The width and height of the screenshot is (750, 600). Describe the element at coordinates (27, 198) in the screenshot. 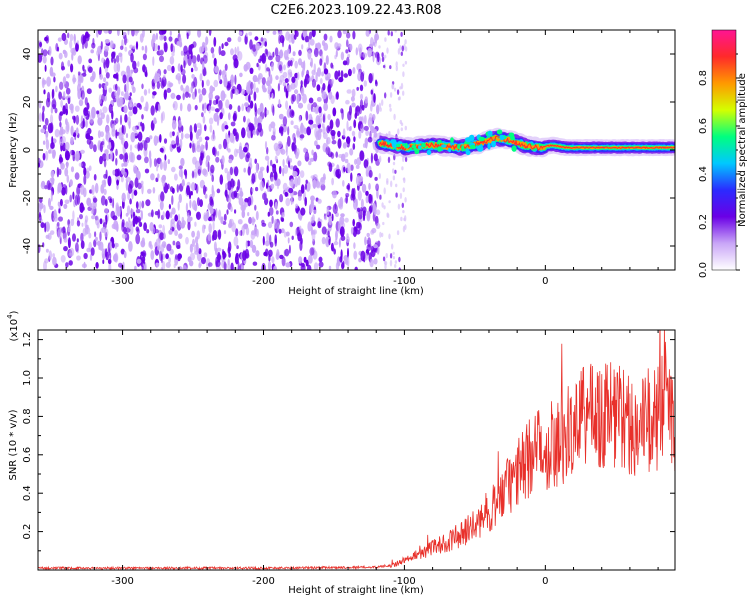

I see `y-tick-label: -20` at that location.